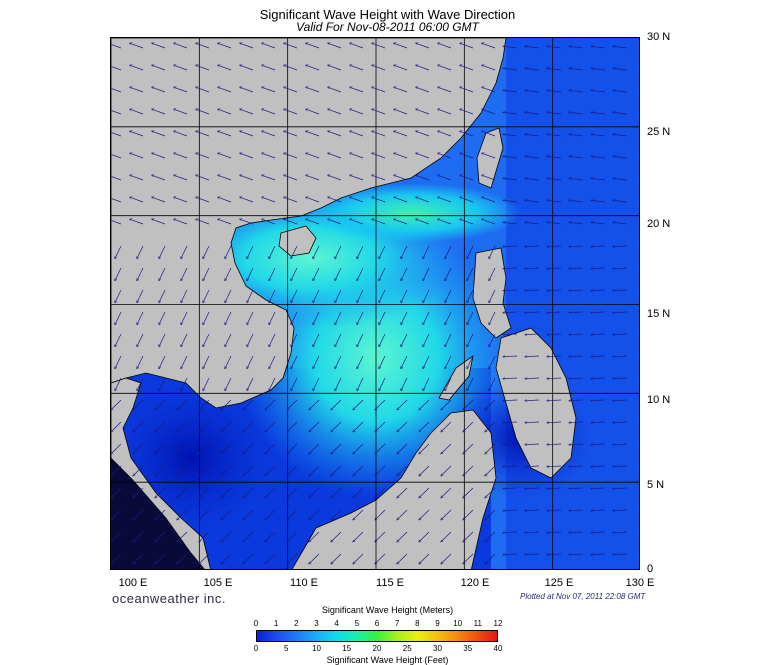 This screenshot has height=665, width=775. I want to click on brand-logo: oceanweather inc., so click(169, 598).